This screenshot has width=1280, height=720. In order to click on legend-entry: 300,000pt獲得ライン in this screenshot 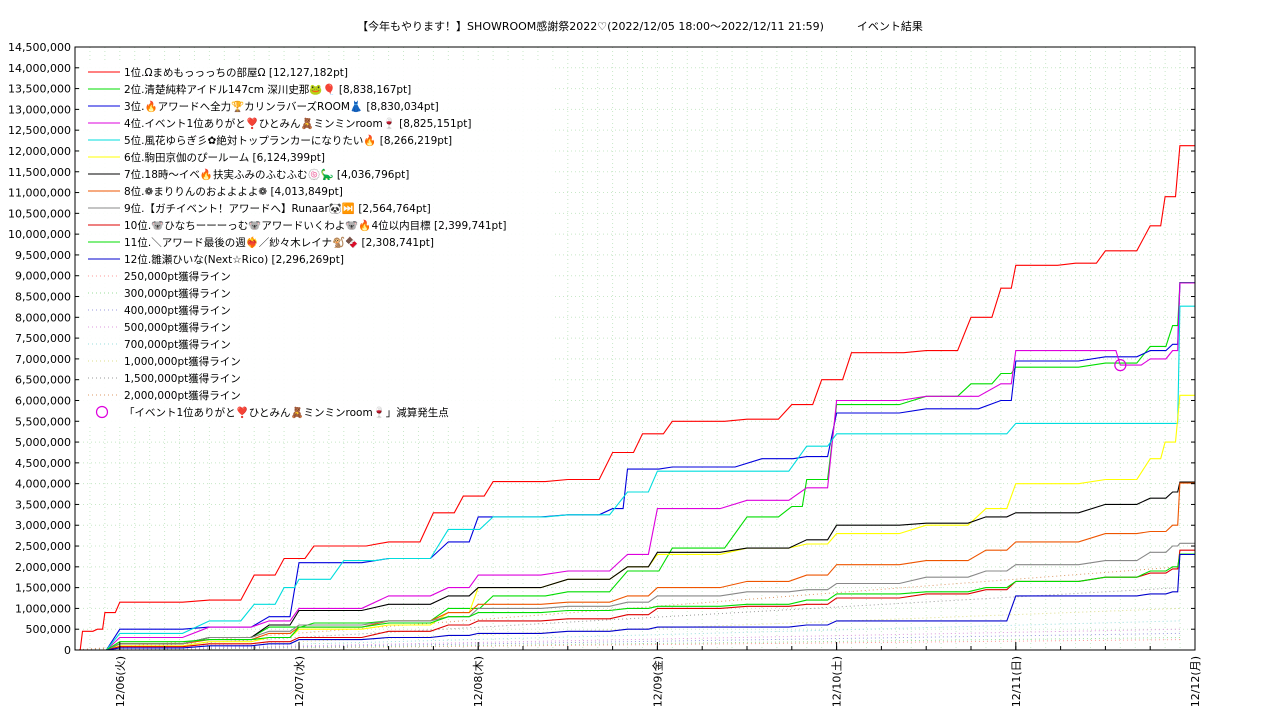, I will do `click(177, 293)`.